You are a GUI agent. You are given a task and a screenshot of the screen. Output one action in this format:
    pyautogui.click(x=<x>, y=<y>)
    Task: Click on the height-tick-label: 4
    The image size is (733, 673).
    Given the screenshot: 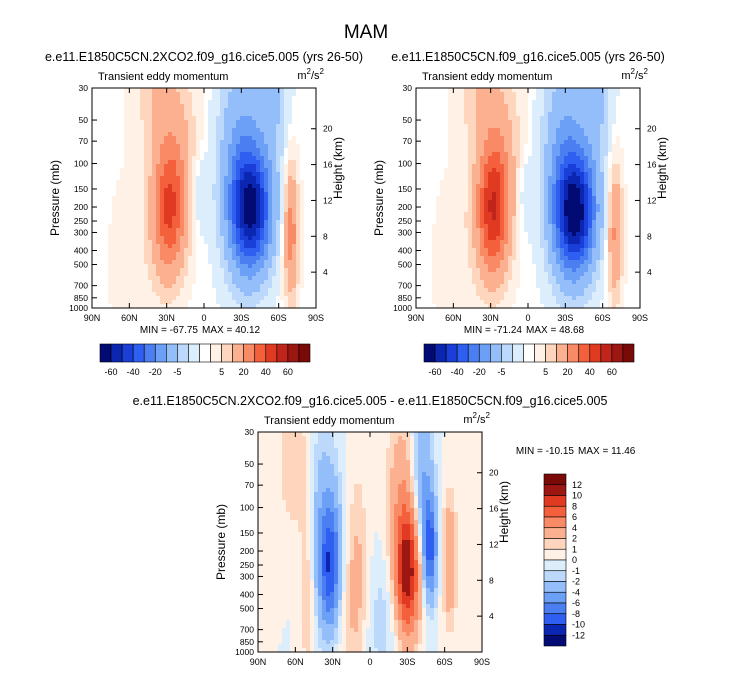 What is the action you would take?
    pyautogui.click(x=325, y=272)
    